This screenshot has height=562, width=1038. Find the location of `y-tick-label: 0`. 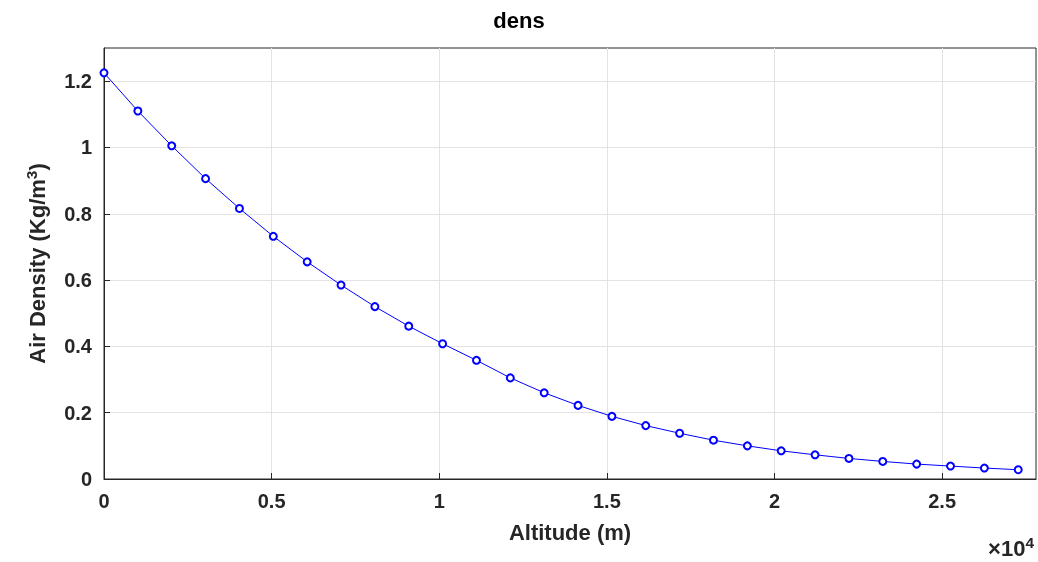

y-tick-label: 0 is located at coordinates (86, 479).